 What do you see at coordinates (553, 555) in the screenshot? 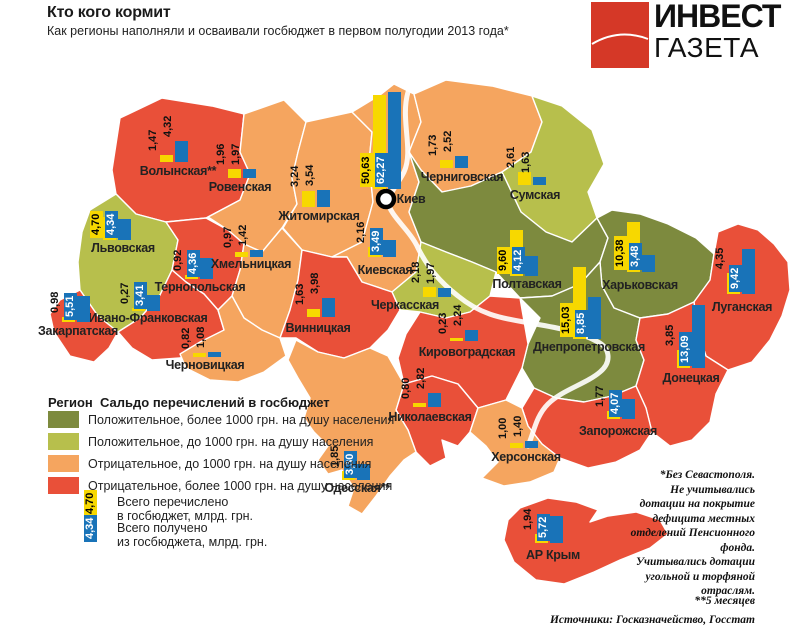
I see `region-label: АР Крым` at bounding box center [553, 555].